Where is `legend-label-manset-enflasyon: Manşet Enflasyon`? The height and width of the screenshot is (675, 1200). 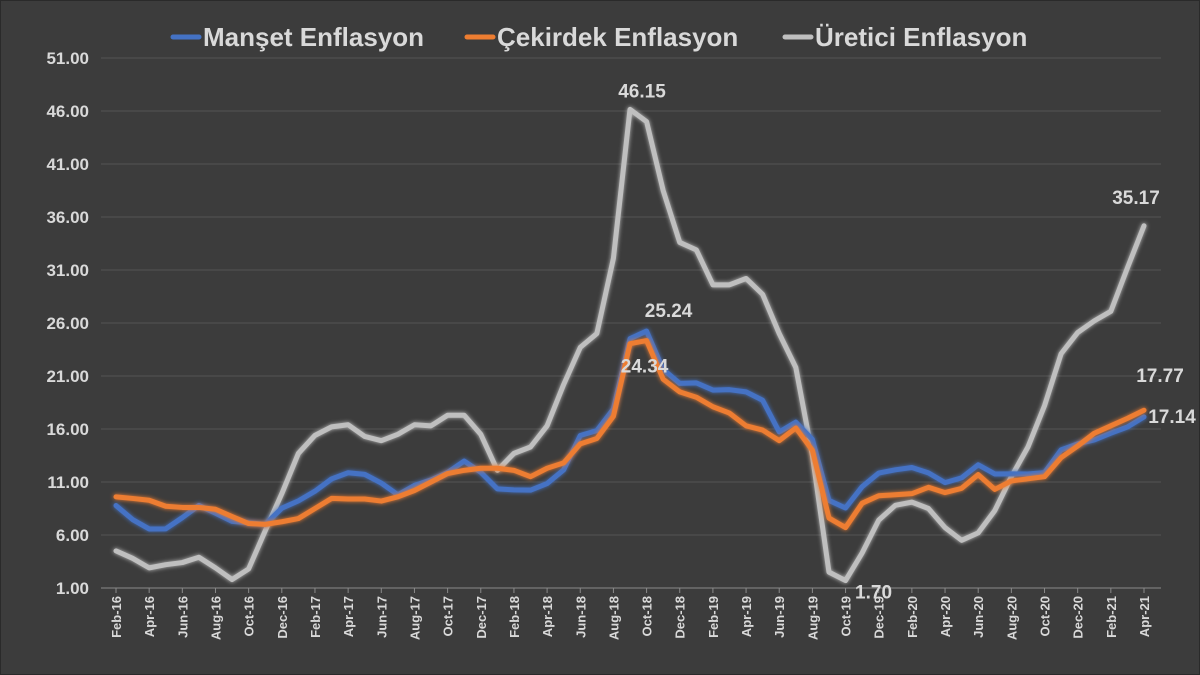 legend-label-manset-enflasyon: Manşet Enflasyon is located at coordinates (313, 37).